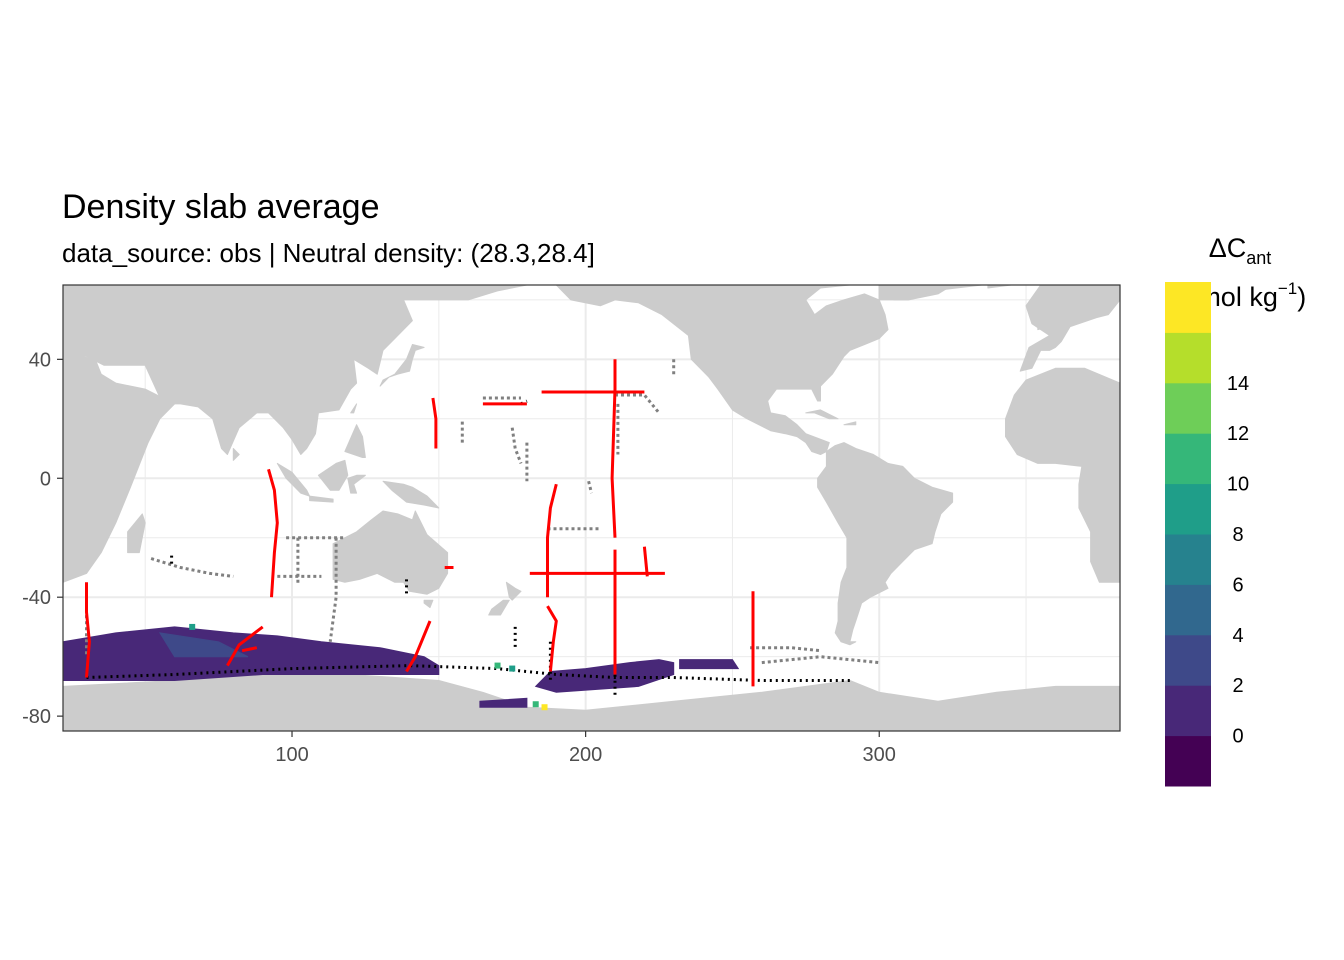 The image size is (1344, 960). I want to click on isolated-grid-cells, so click(368, 667).